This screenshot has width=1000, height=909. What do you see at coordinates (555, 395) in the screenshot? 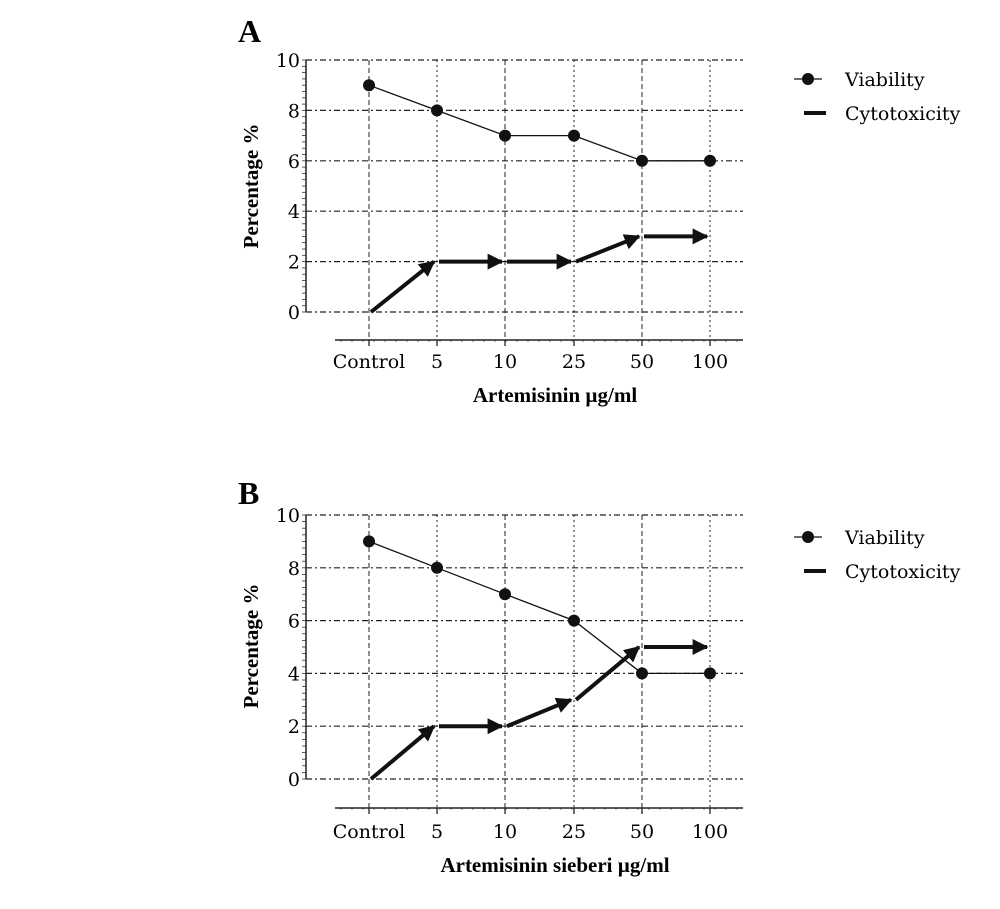
I see `x-axis-title: Artemisinin µg/ml` at bounding box center [555, 395].